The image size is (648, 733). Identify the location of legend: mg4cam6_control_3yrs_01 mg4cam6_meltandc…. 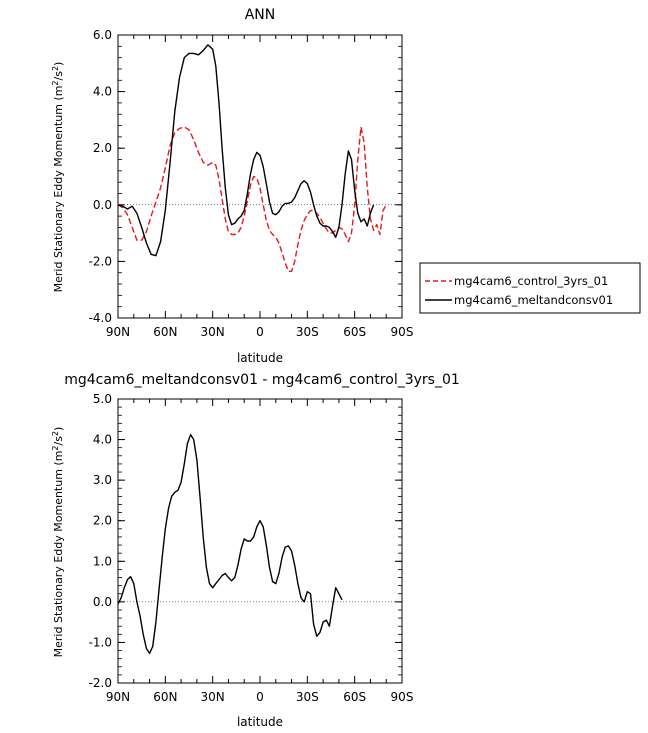
(530, 288).